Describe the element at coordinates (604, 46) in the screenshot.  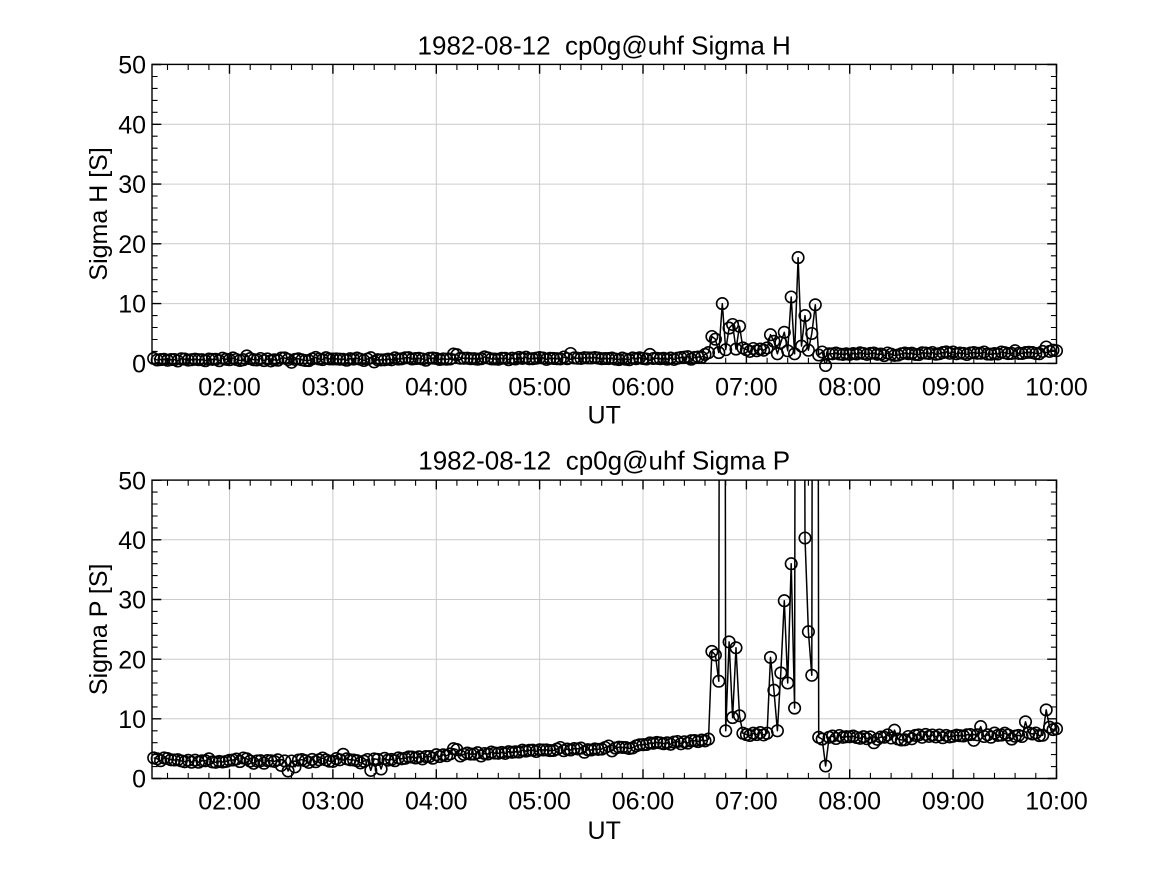
I see `svg-text: 1982-08-12 cp0g@uhf Sigma H` at that location.